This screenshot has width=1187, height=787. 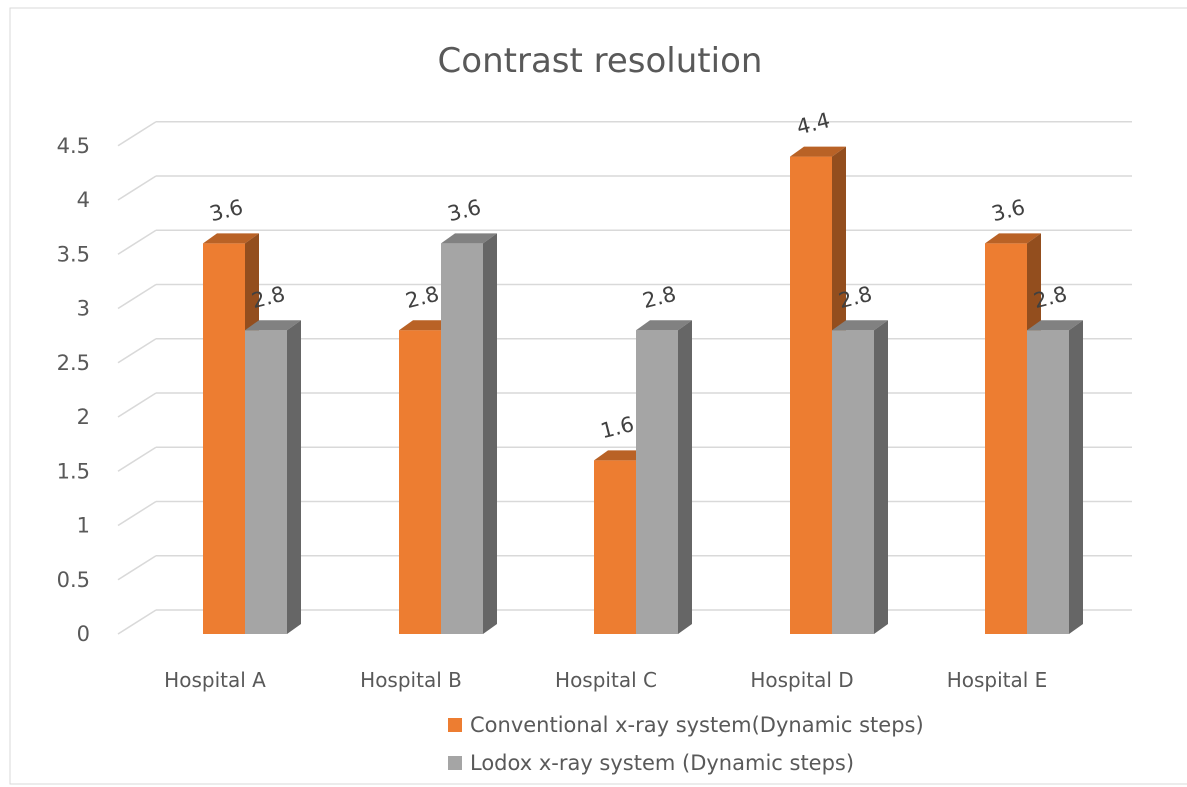 I want to click on x-category-label: Hospital C, so click(x=606, y=680).